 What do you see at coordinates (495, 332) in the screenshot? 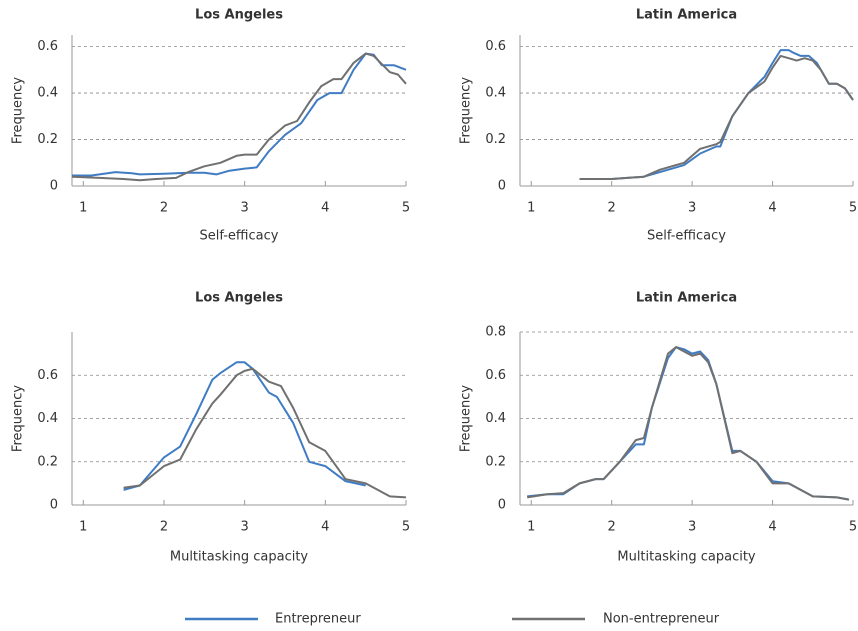
I see `y-tick-label: 0.8` at bounding box center [495, 332].